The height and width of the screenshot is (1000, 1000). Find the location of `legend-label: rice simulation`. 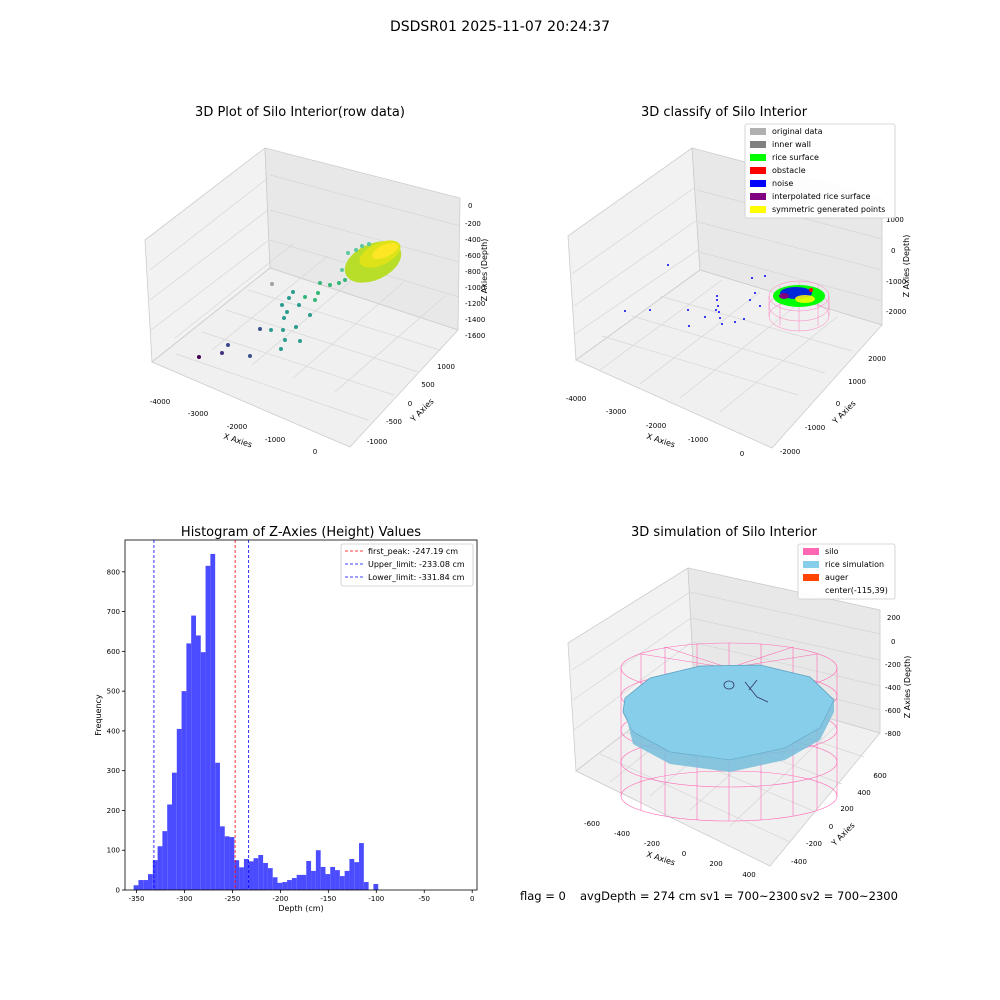

legend-label: rice simulation is located at coordinates (854, 564).